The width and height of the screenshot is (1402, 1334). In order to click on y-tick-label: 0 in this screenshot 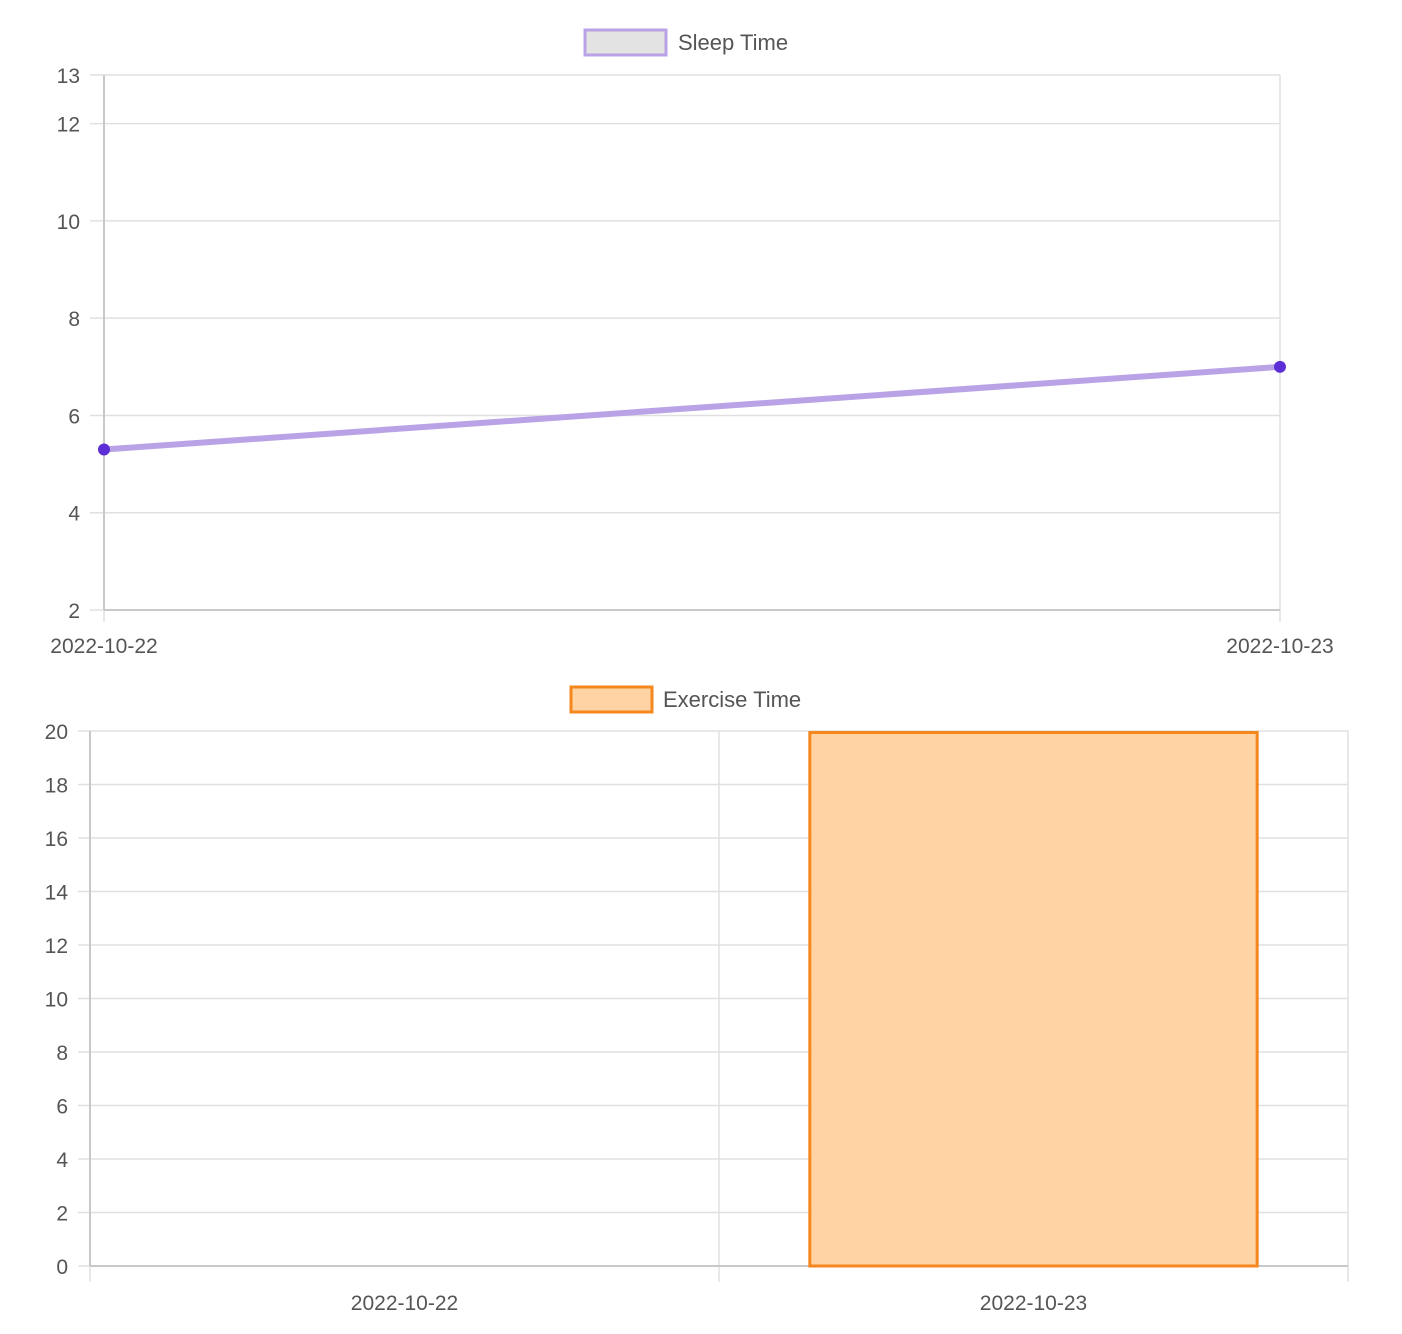, I will do `click(62, 1267)`.